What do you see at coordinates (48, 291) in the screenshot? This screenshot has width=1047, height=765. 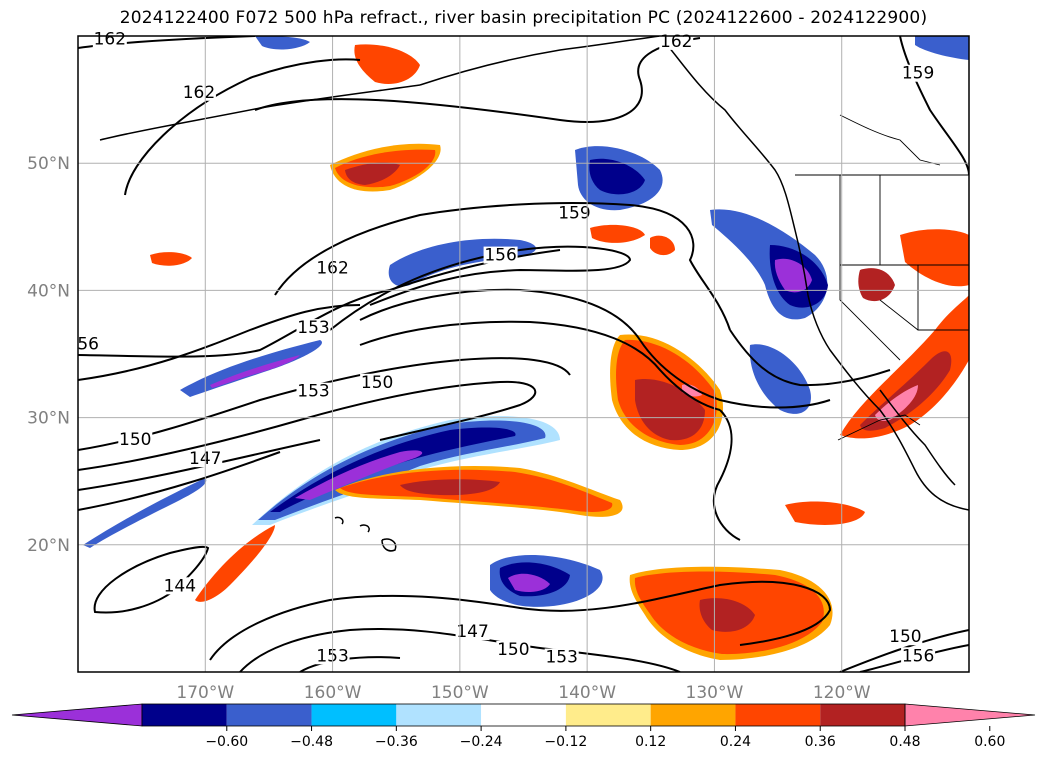 I see `latitude-tick-label: 40°N` at bounding box center [48, 291].